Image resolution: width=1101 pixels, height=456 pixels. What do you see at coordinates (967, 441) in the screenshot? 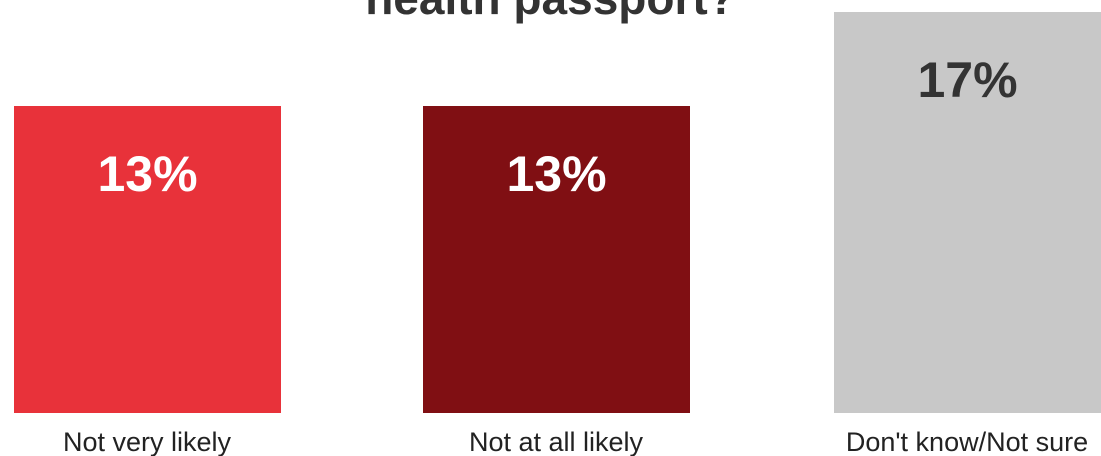
I see `category-label: Don't know/Not sure` at bounding box center [967, 441].